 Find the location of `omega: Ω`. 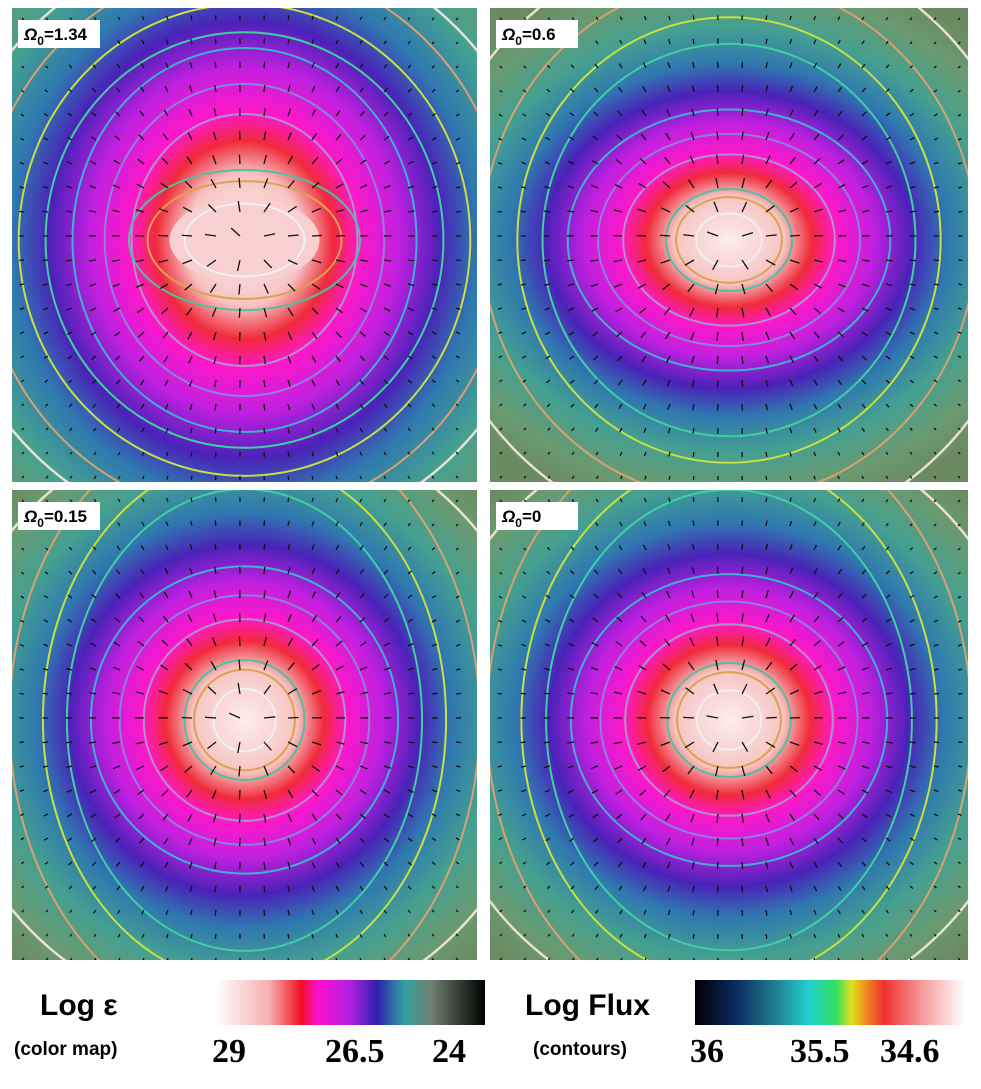

omega: Ω is located at coordinates (508, 516).